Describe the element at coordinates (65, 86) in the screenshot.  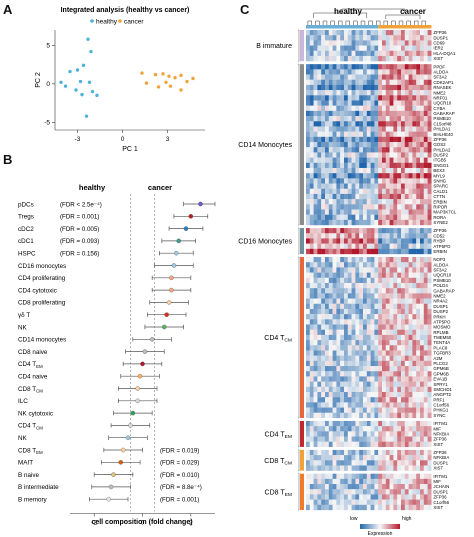
I see `pca-point-healthy` at that location.